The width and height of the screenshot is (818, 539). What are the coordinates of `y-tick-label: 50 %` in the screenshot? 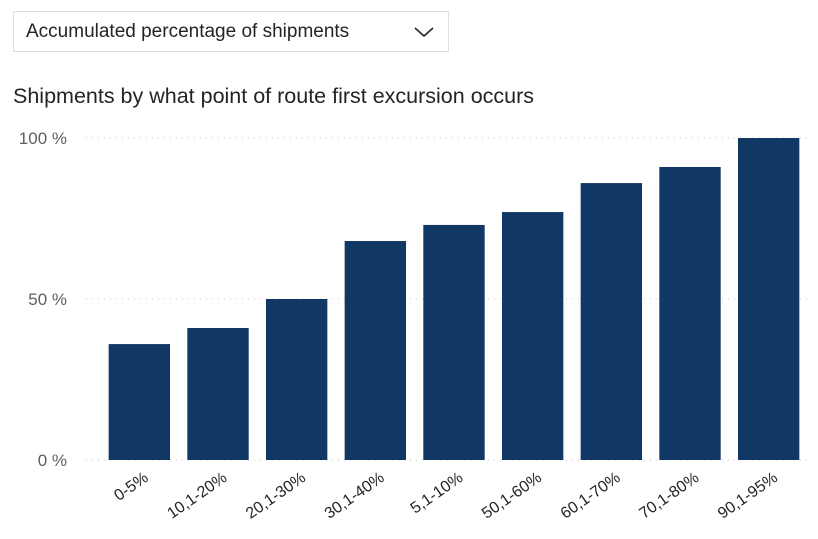 It's located at (47, 299).